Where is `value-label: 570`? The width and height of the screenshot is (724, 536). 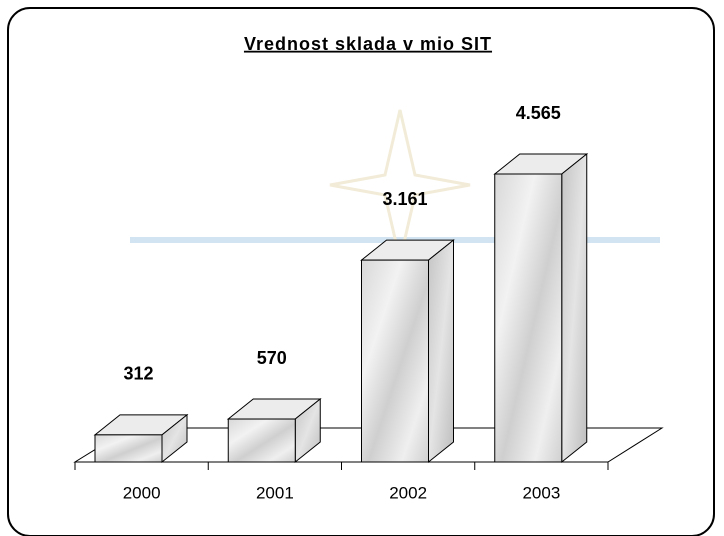
value-label: 570 is located at coordinates (272, 358).